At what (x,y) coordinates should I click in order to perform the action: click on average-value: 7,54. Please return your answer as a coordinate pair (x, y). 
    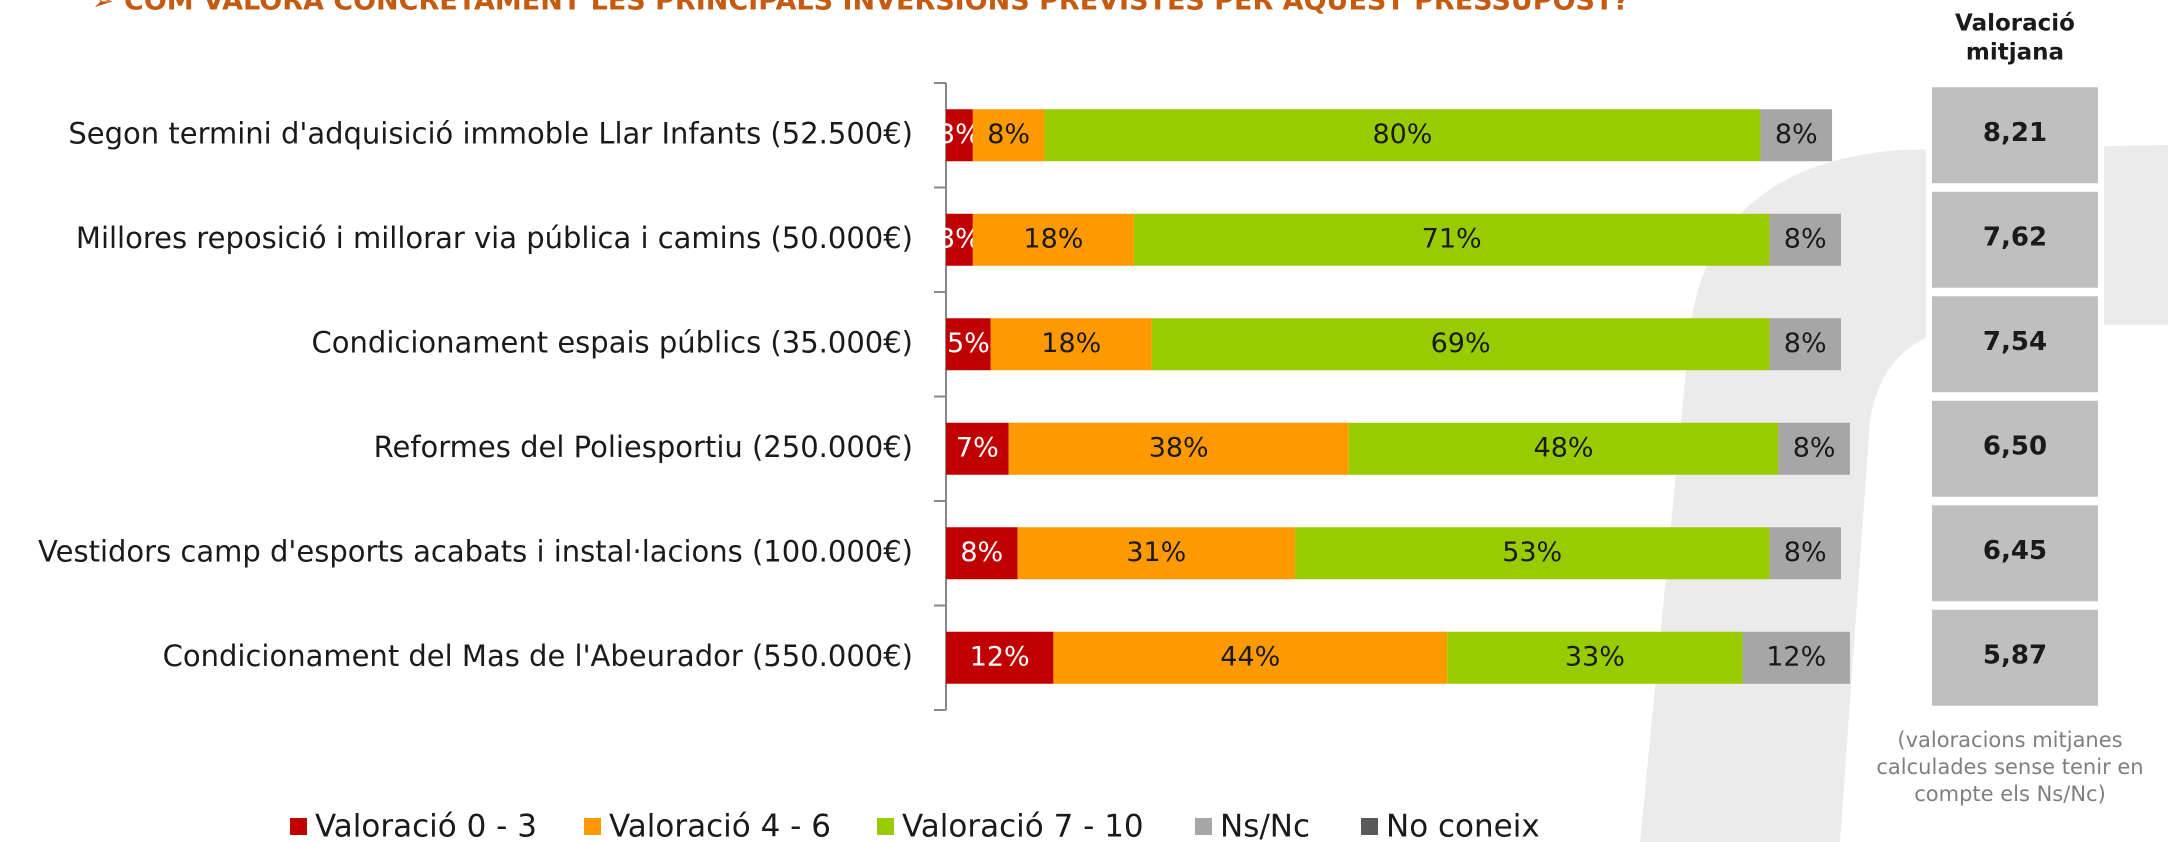
    Looking at the image, I should click on (2015, 342).